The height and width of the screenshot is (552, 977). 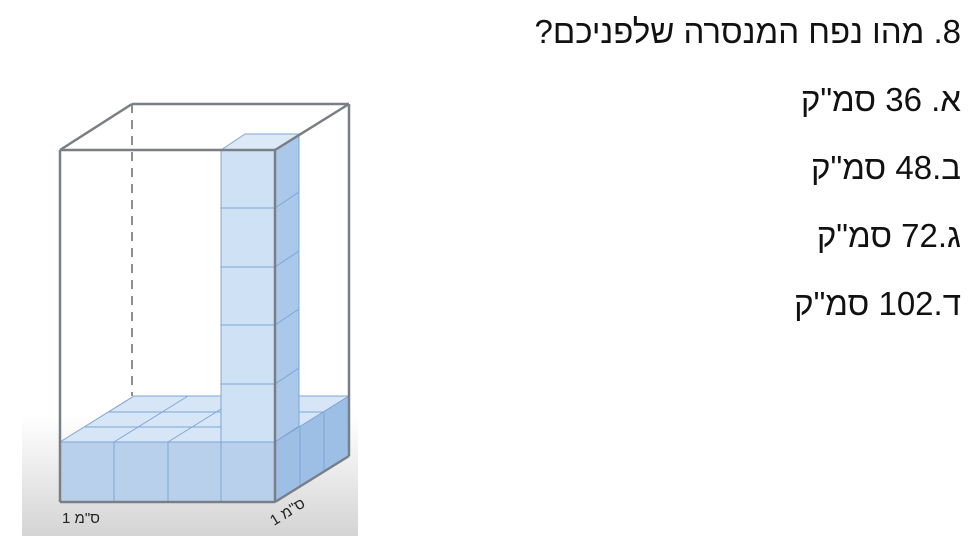 I want to click on answer-option-a: א. 36 סמ"ק, so click(x=880, y=99).